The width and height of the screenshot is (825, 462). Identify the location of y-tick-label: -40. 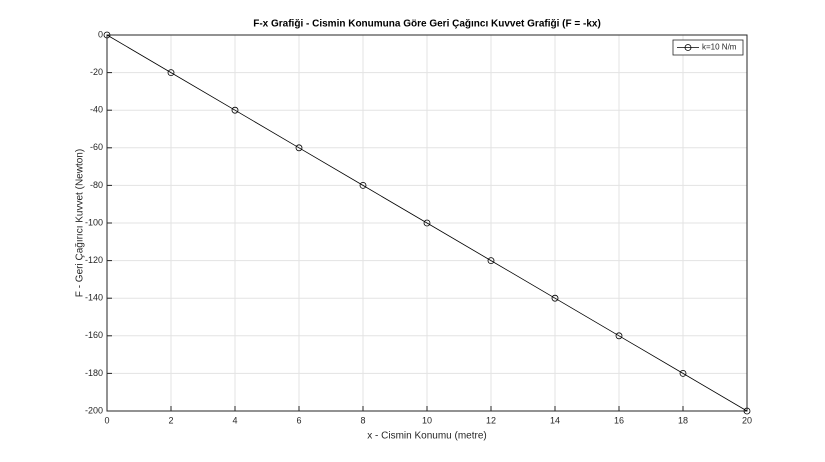
(96, 110).